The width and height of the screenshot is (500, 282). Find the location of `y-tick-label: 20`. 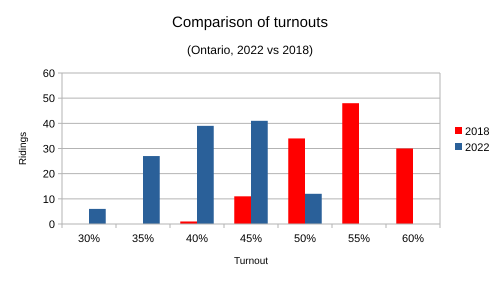

y-tick-label: 20 is located at coordinates (48, 174).